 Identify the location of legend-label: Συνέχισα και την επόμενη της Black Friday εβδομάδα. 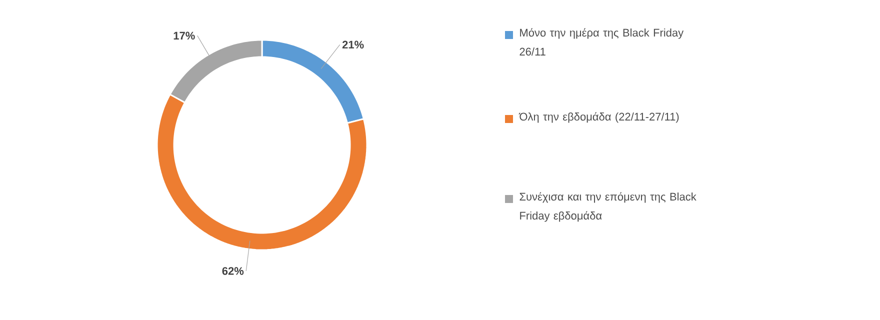
(608, 207).